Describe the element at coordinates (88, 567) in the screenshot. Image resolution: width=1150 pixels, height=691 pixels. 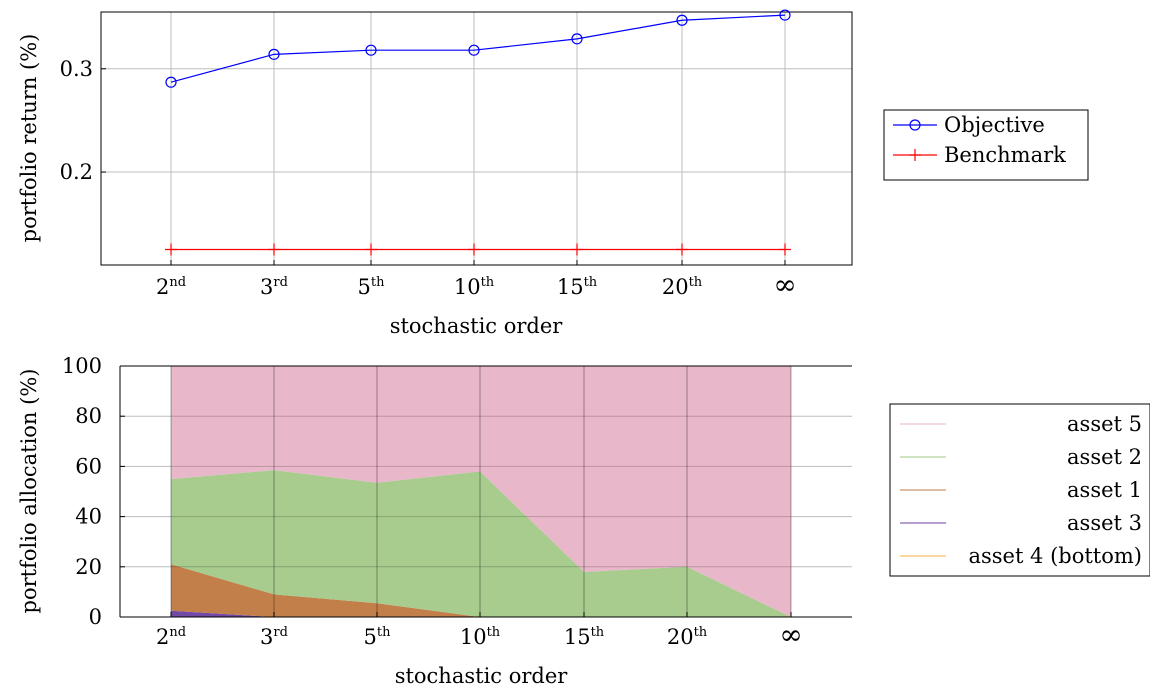
I see `y-tick-label: 20` at that location.